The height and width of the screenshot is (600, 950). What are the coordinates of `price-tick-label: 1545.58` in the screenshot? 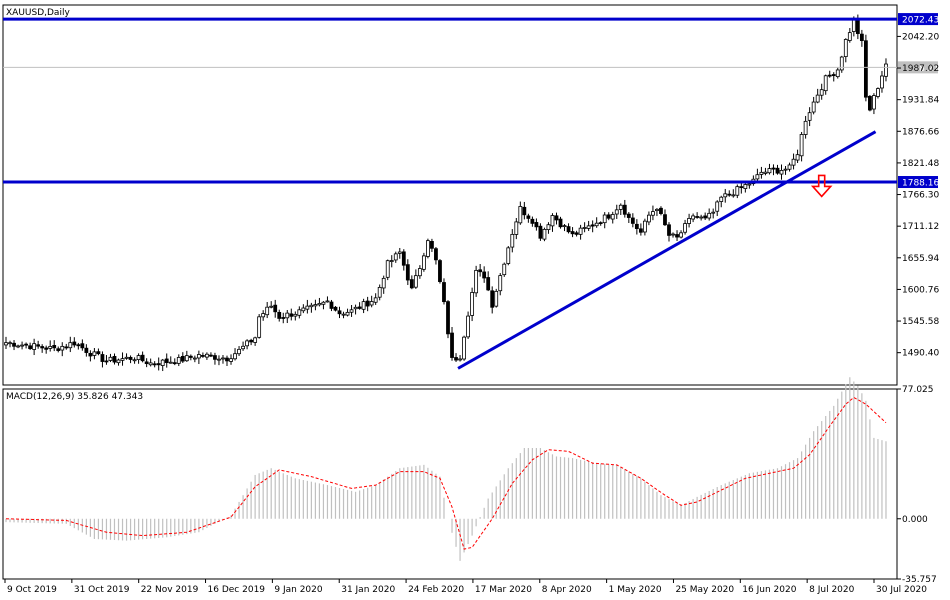 It's located at (920, 322).